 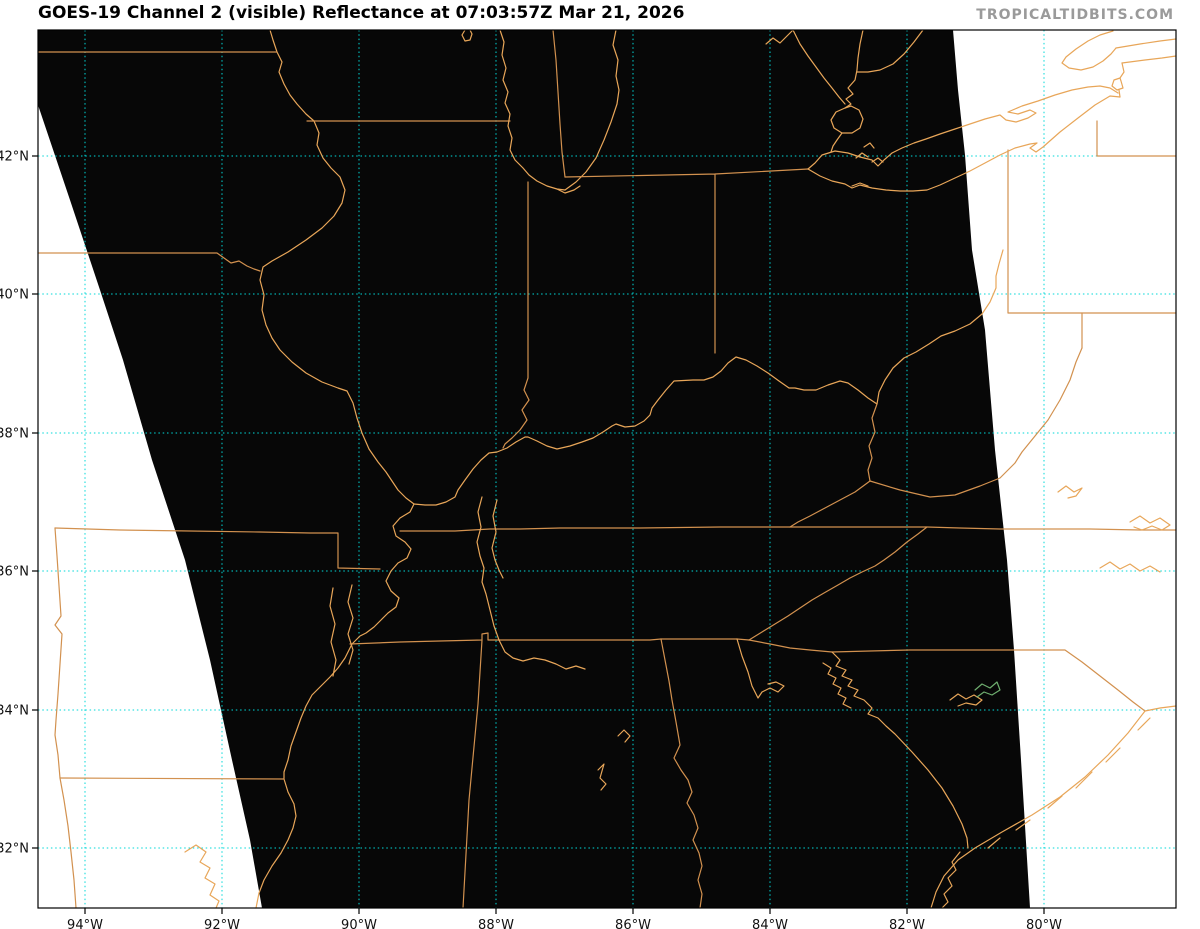 I want to click on lon-tick-label: 88°W, so click(x=496, y=923).